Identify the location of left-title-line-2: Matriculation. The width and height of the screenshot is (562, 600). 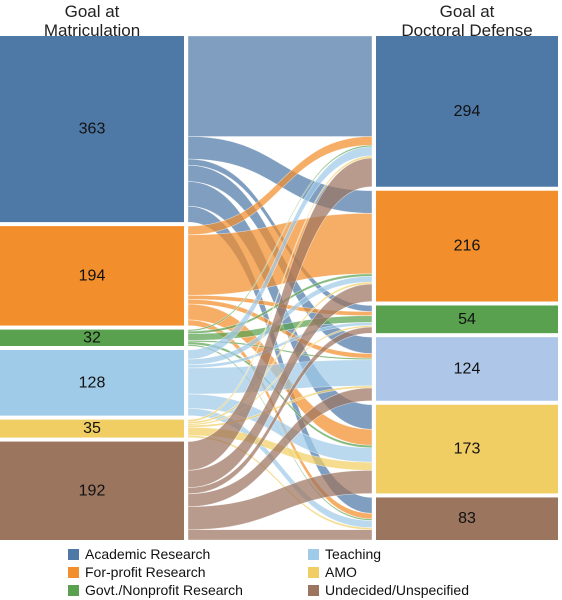
(92, 30).